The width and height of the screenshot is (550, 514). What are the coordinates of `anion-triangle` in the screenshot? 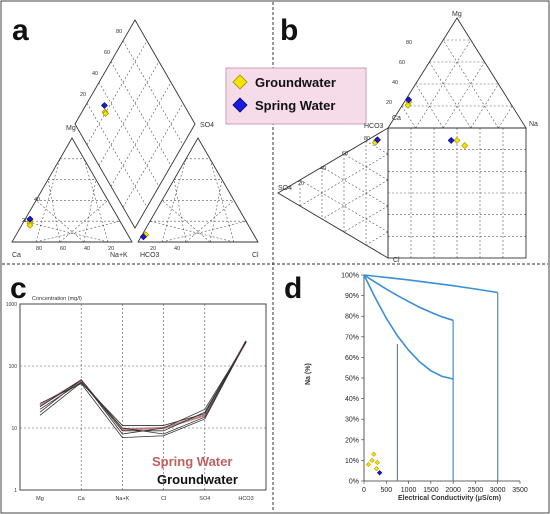 It's located at (198, 190).